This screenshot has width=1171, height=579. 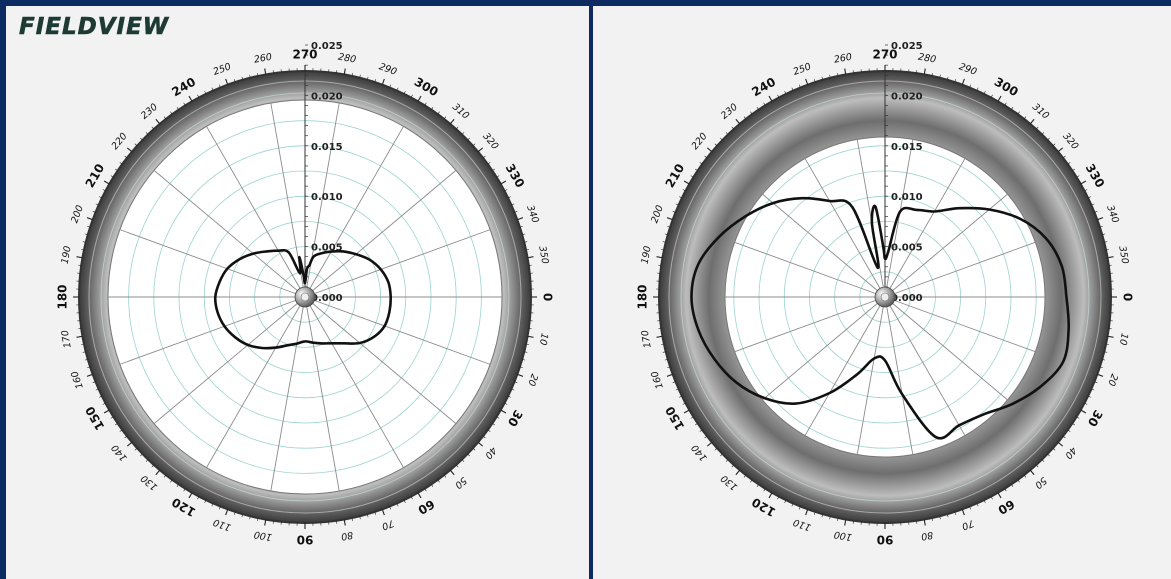 What do you see at coordinates (907, 298) in the screenshot?
I see `radial-tick-label: 0.000` at bounding box center [907, 298].